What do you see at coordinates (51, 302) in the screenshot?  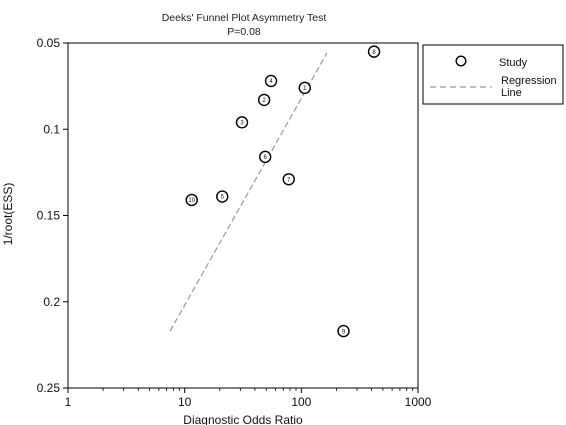 I see `y-tick-label: 0.2` at bounding box center [51, 302].